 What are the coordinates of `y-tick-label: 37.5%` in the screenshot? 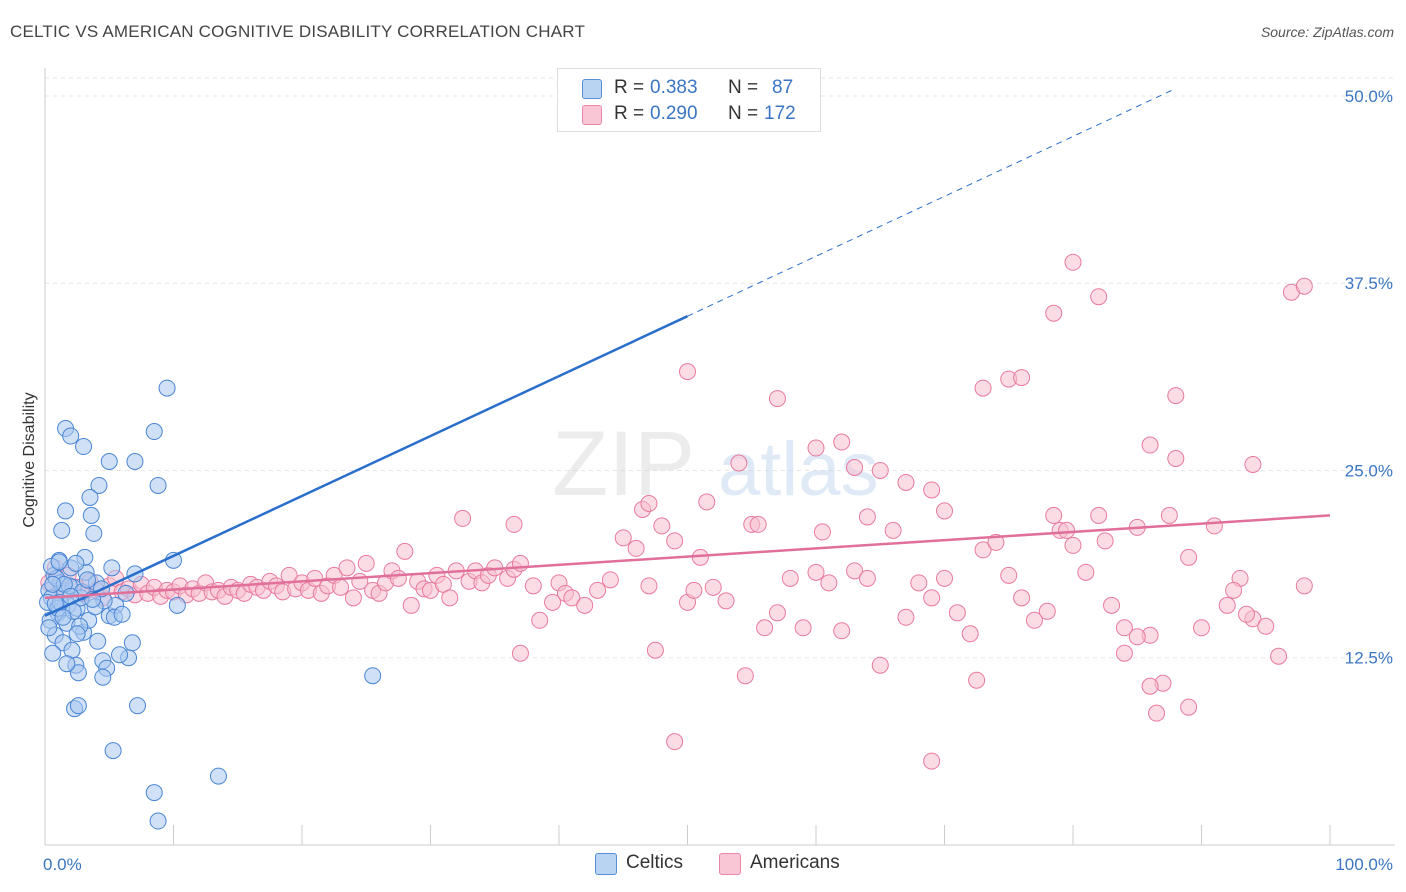 It's located at (1369, 283).